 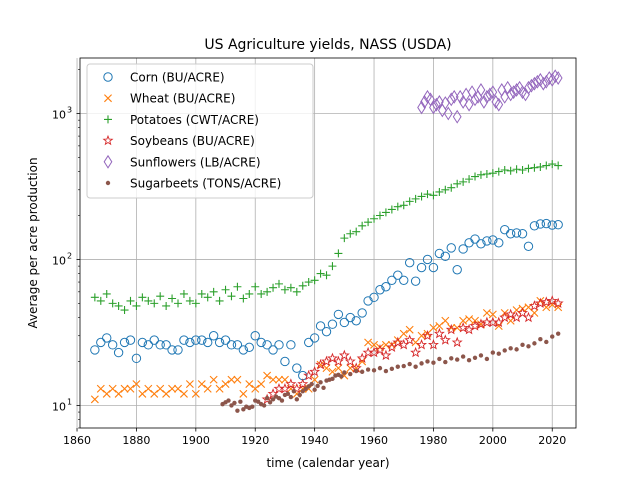 I want to click on legend-label: Wheat (BU/ACRE), so click(x=182, y=99).